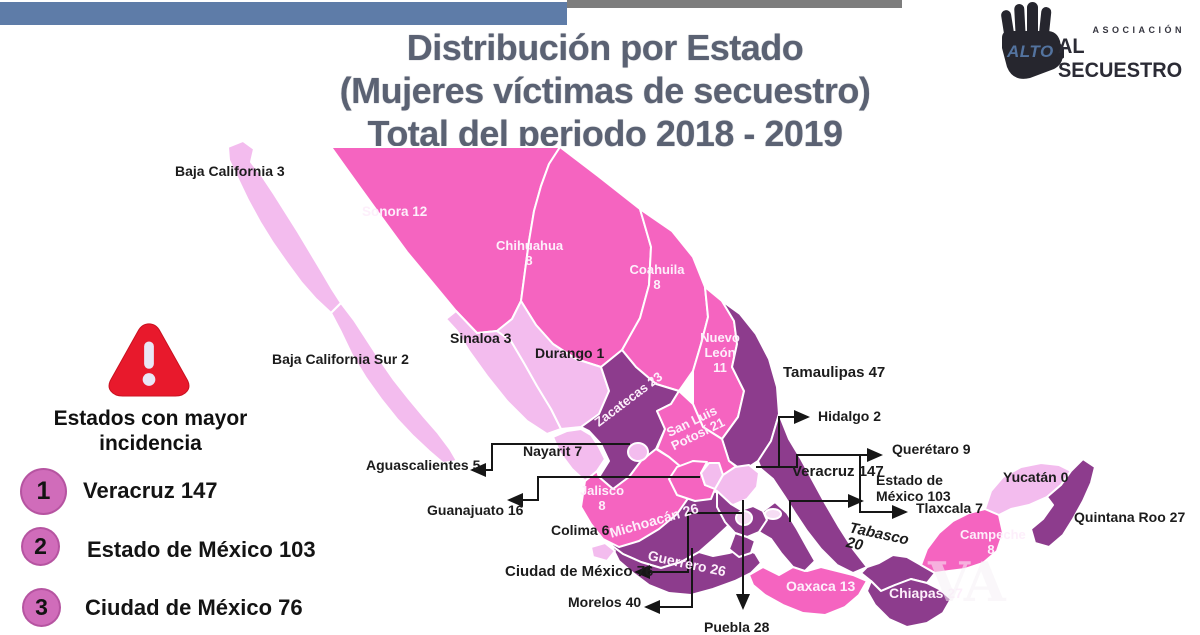 The height and width of the screenshot is (635, 1200). What do you see at coordinates (230, 171) in the screenshot?
I see `label-baja-california: Baja California 3` at bounding box center [230, 171].